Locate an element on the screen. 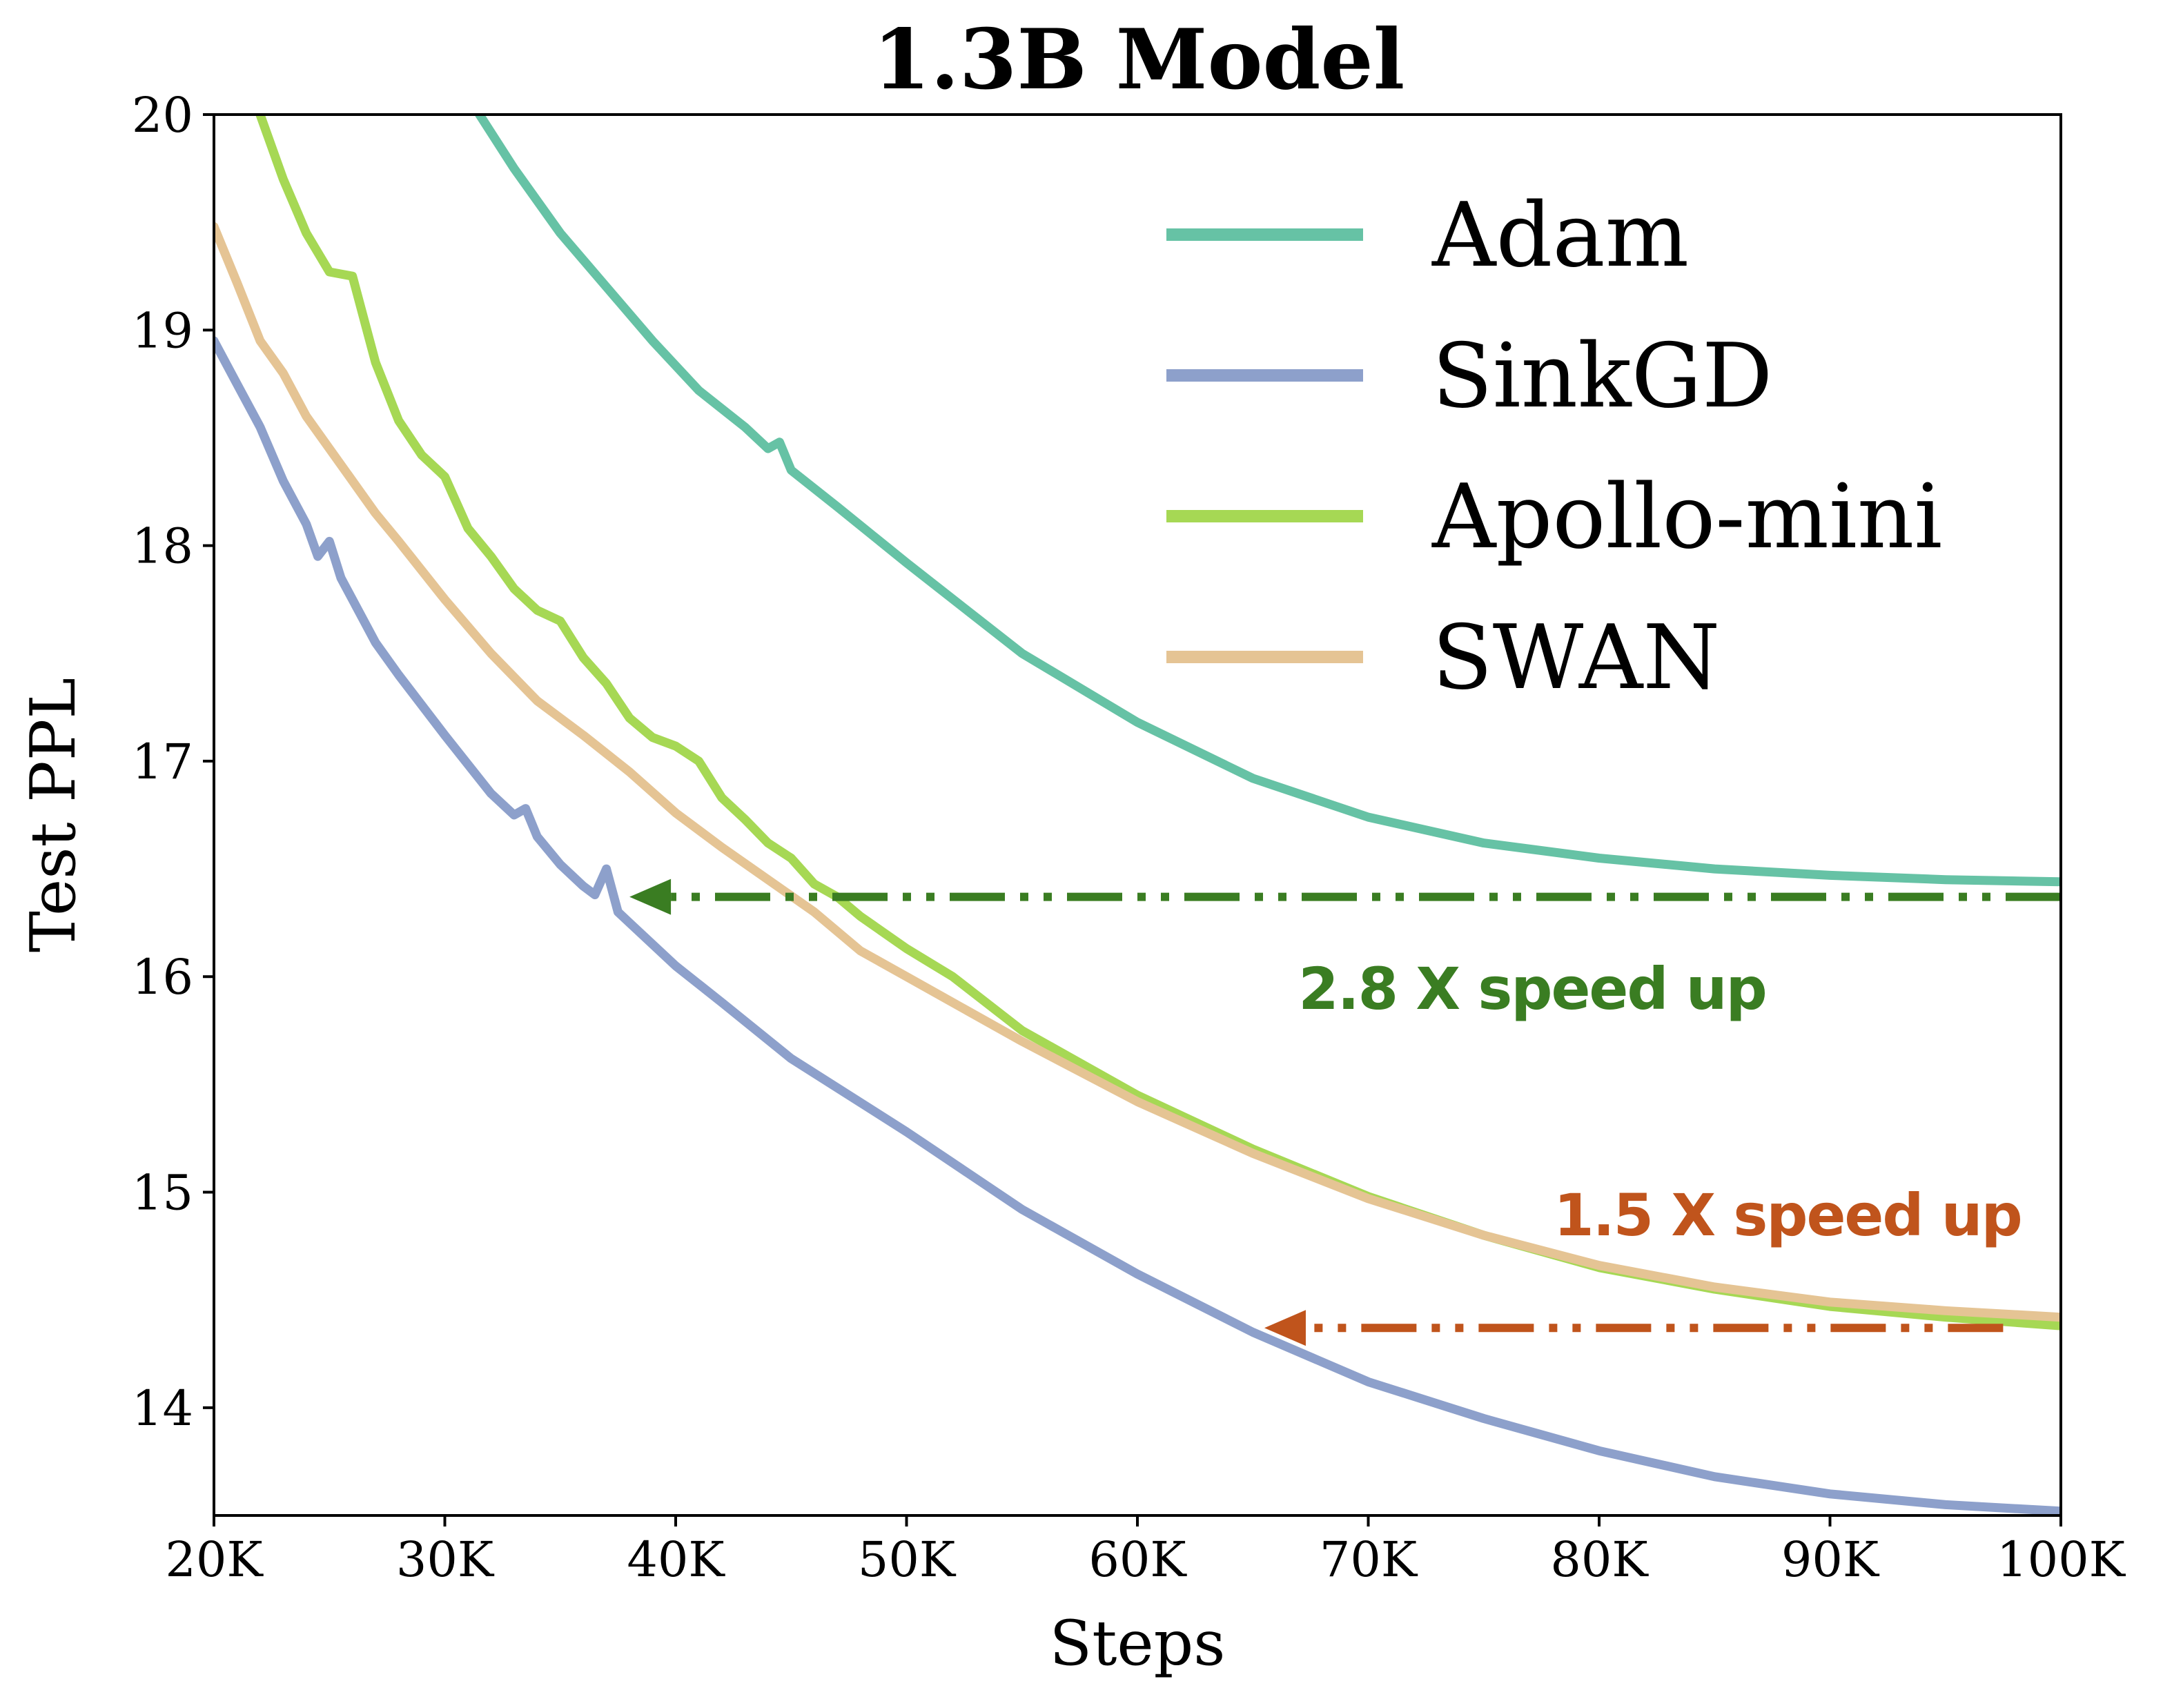  legend-label-sinkgd: SinkGD is located at coordinates (1602, 376).